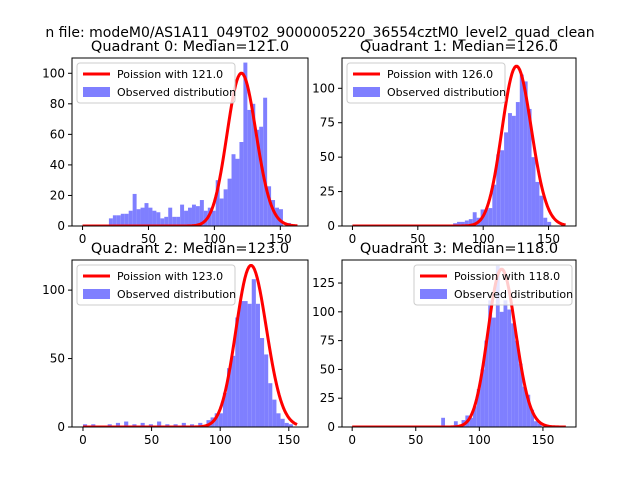 The height and width of the screenshot is (480, 640). Describe the element at coordinates (190, 249) in the screenshot. I see `subplot-title: Quadrant 2: Median=123.0` at that location.